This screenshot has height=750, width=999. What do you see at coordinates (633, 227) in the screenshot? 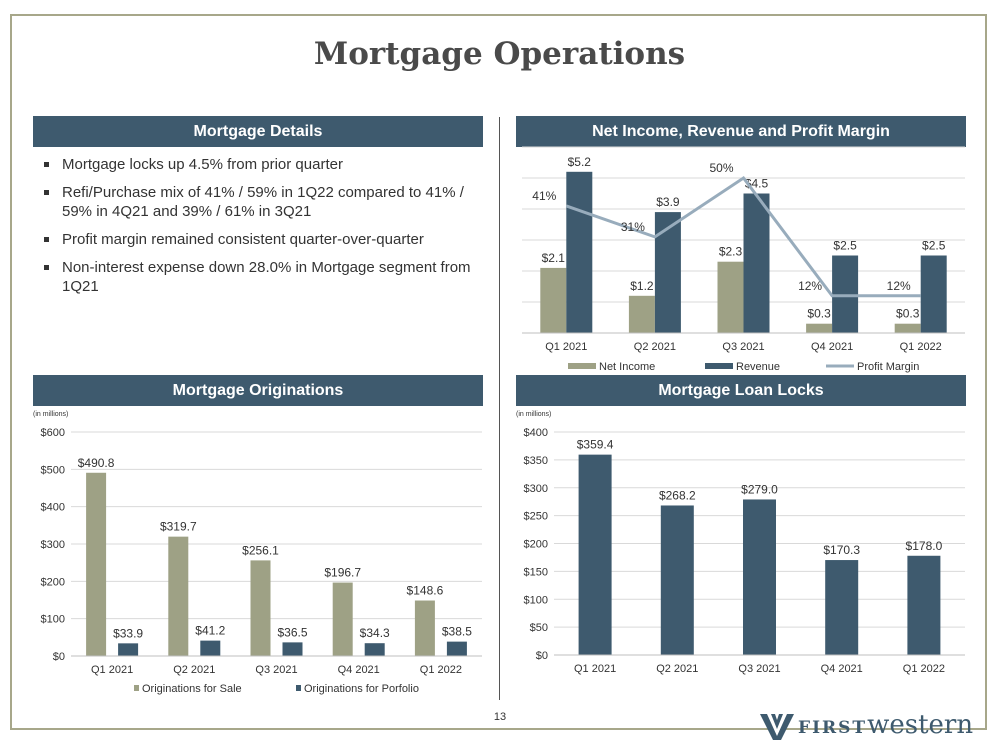
I see `line-label: 31%` at bounding box center [633, 227].